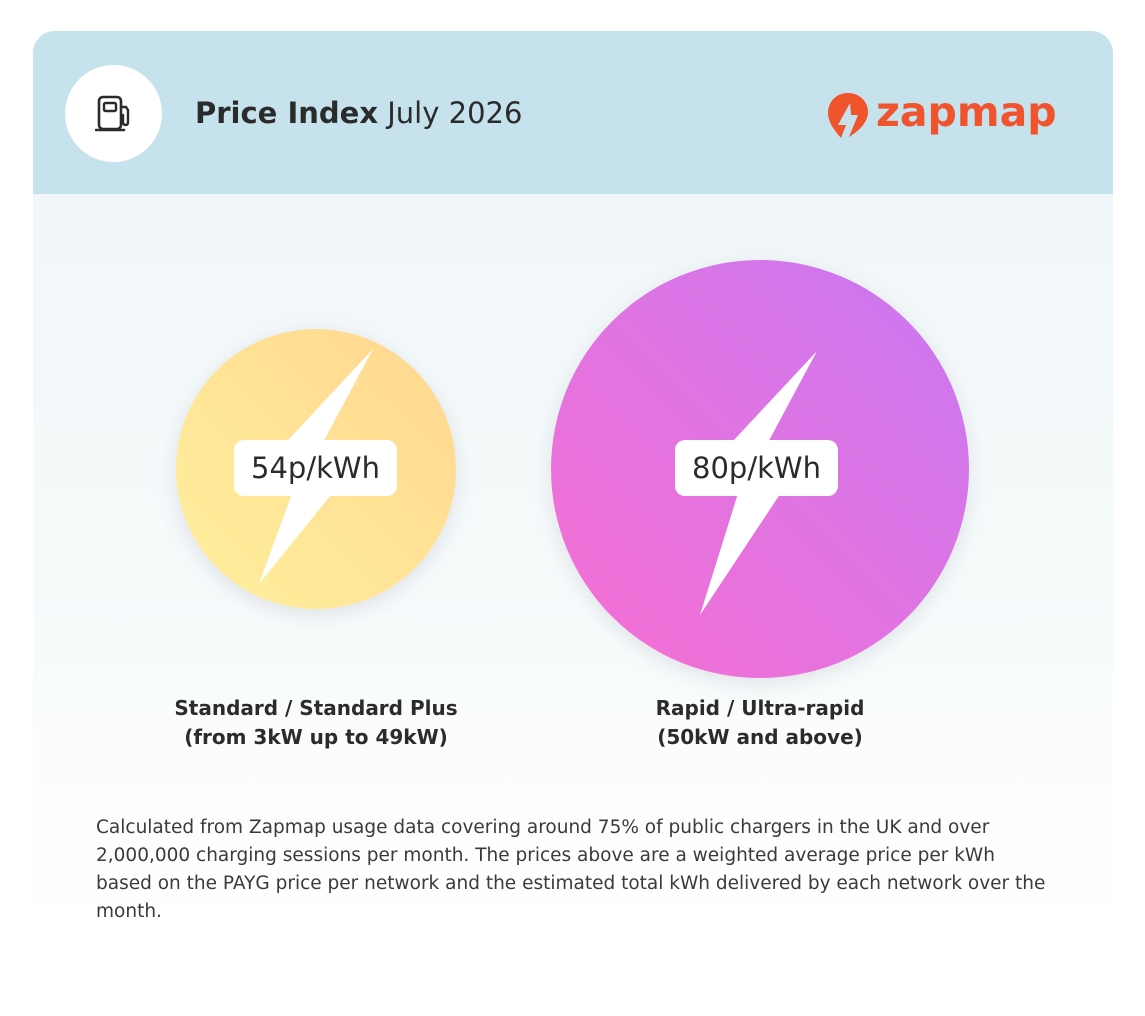  I want to click on fuel-pump-icon, so click(113, 113).